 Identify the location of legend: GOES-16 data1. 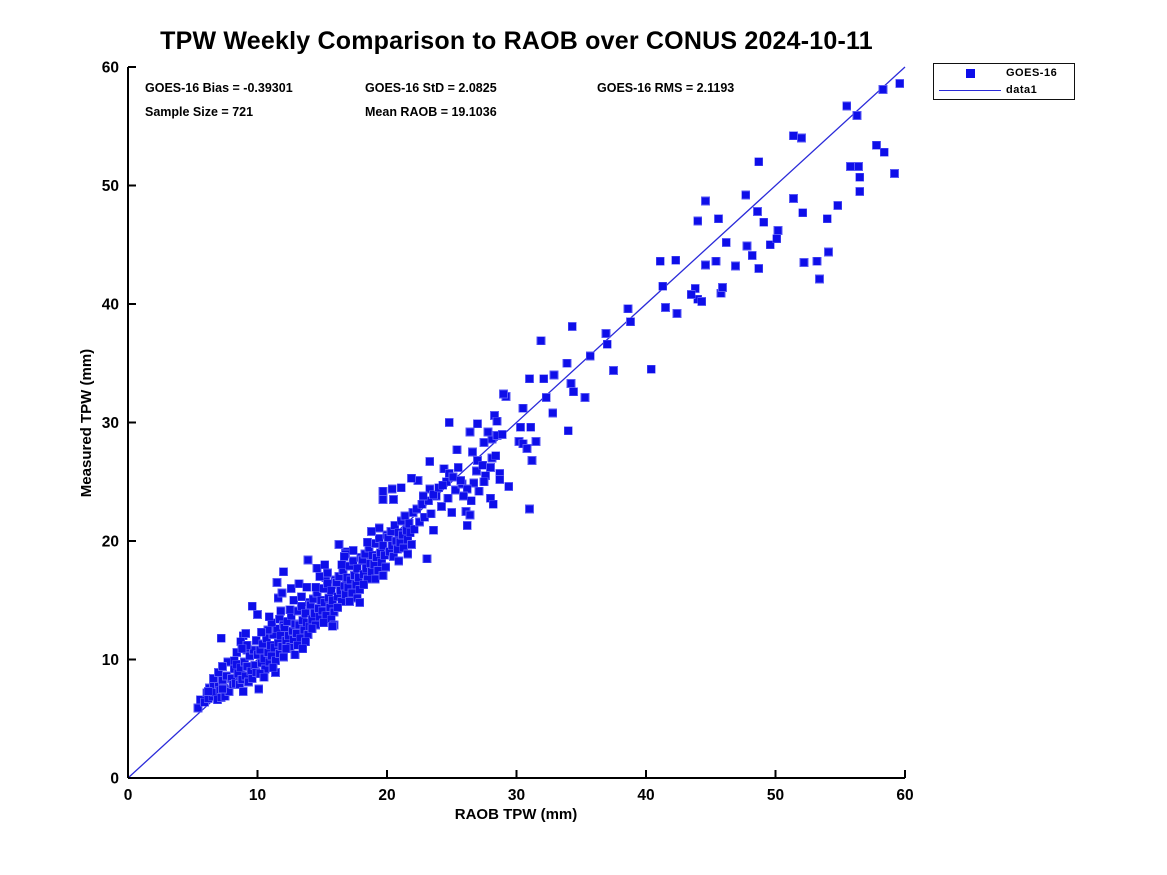
(1004, 81).